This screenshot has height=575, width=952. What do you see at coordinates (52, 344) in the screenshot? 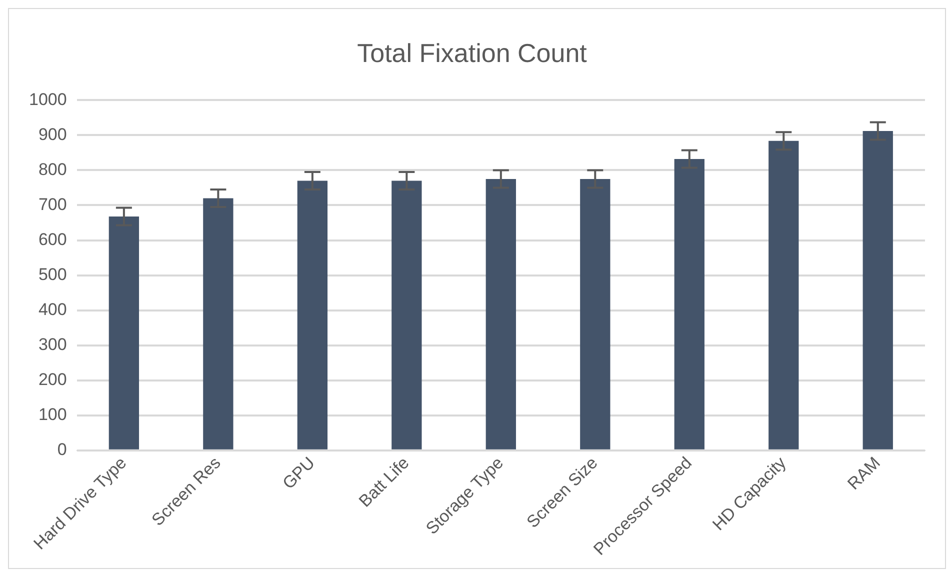
I see `y-tick-label: 300` at bounding box center [52, 344].